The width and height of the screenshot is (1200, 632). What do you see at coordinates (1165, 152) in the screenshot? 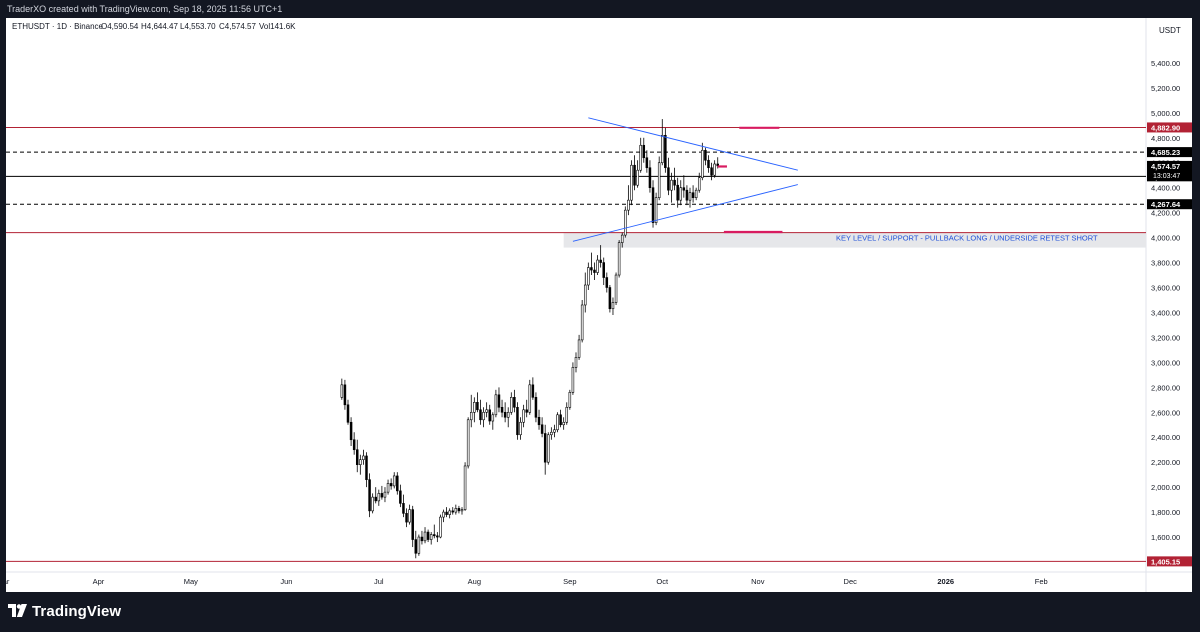
I see `price-level-tag: 4,685.23` at bounding box center [1165, 152].